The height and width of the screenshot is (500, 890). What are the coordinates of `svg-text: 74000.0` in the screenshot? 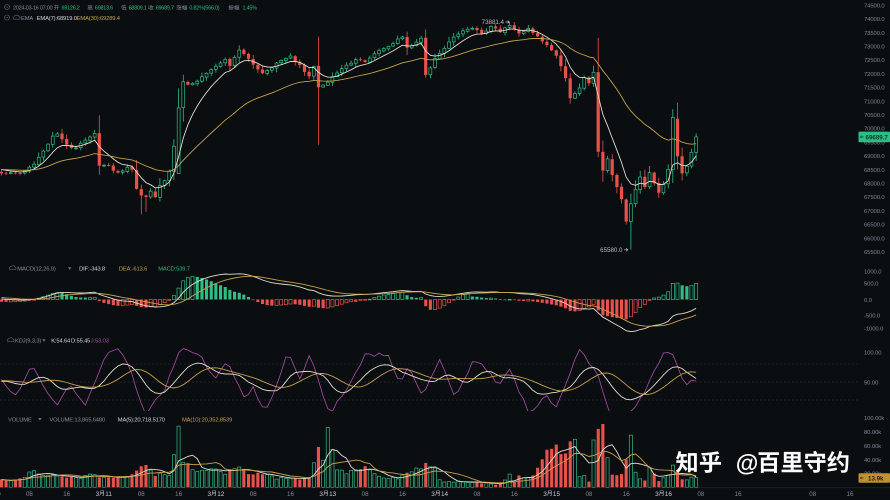 It's located at (874, 20).